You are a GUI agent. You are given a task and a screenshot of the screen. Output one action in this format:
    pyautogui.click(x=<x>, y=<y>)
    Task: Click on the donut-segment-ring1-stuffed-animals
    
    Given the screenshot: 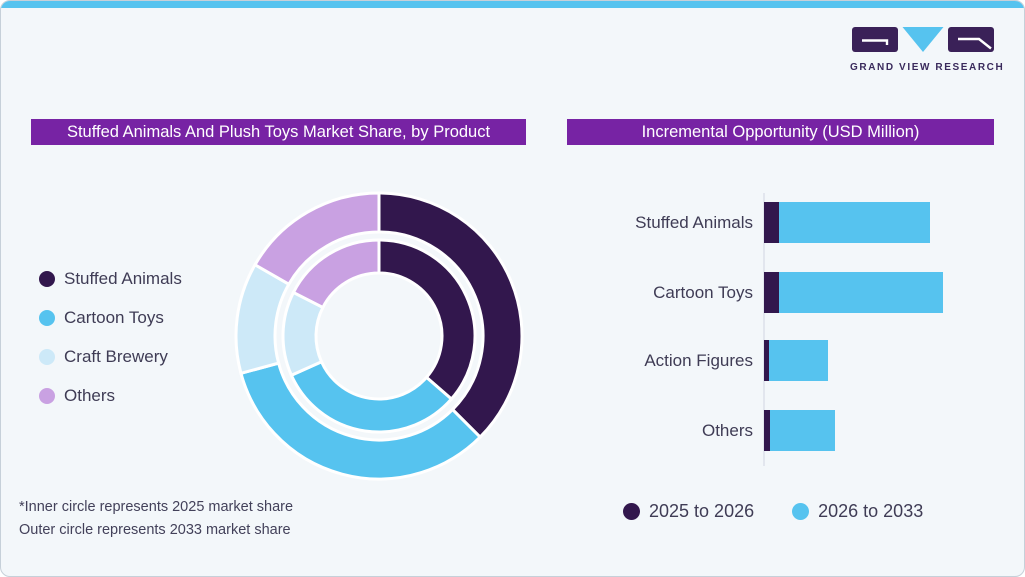 What is the action you would take?
    pyautogui.click(x=450, y=315)
    